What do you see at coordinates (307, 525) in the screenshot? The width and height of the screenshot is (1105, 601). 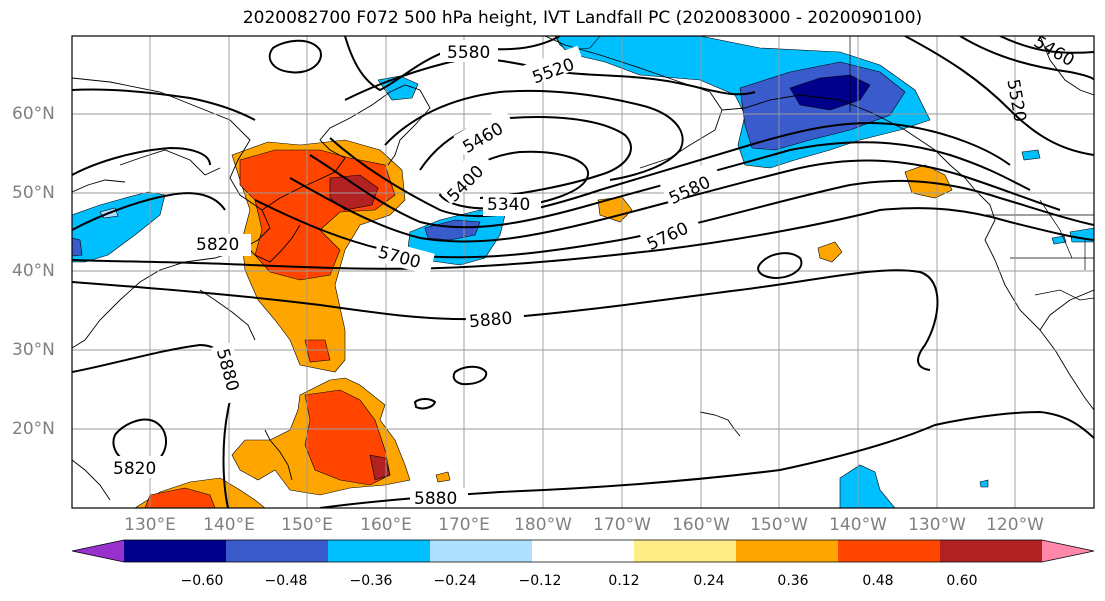 I see `lon-label: 150°E` at bounding box center [307, 525].